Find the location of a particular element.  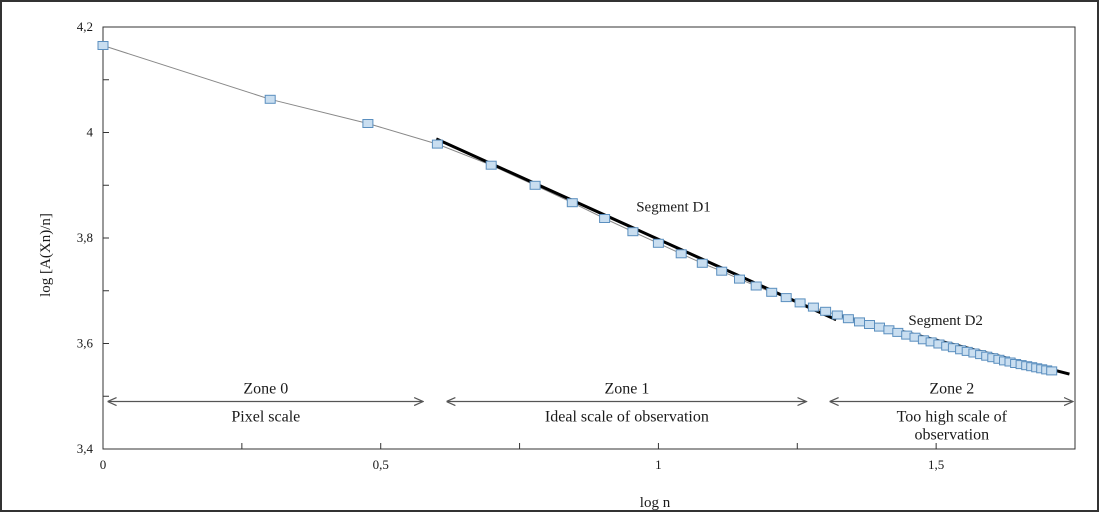

x-axis-label: log n is located at coordinates (655, 503).